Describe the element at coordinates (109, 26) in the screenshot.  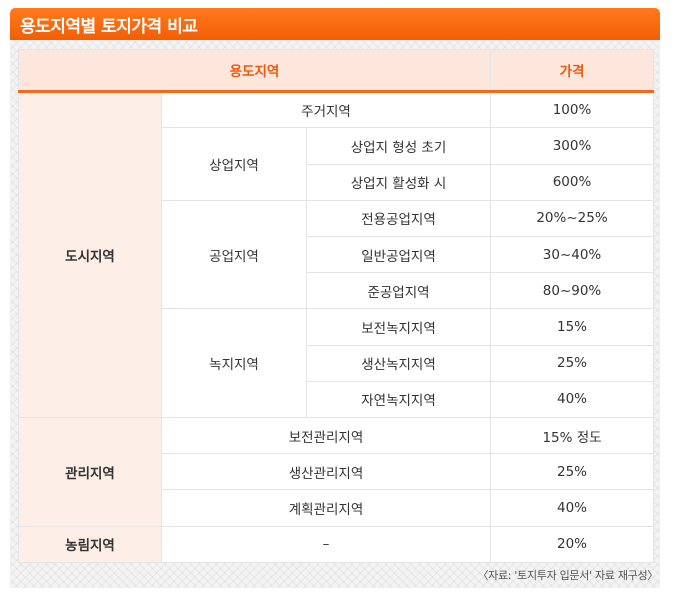
I see `page-title: 용도지역별 토지가격 비교` at that location.